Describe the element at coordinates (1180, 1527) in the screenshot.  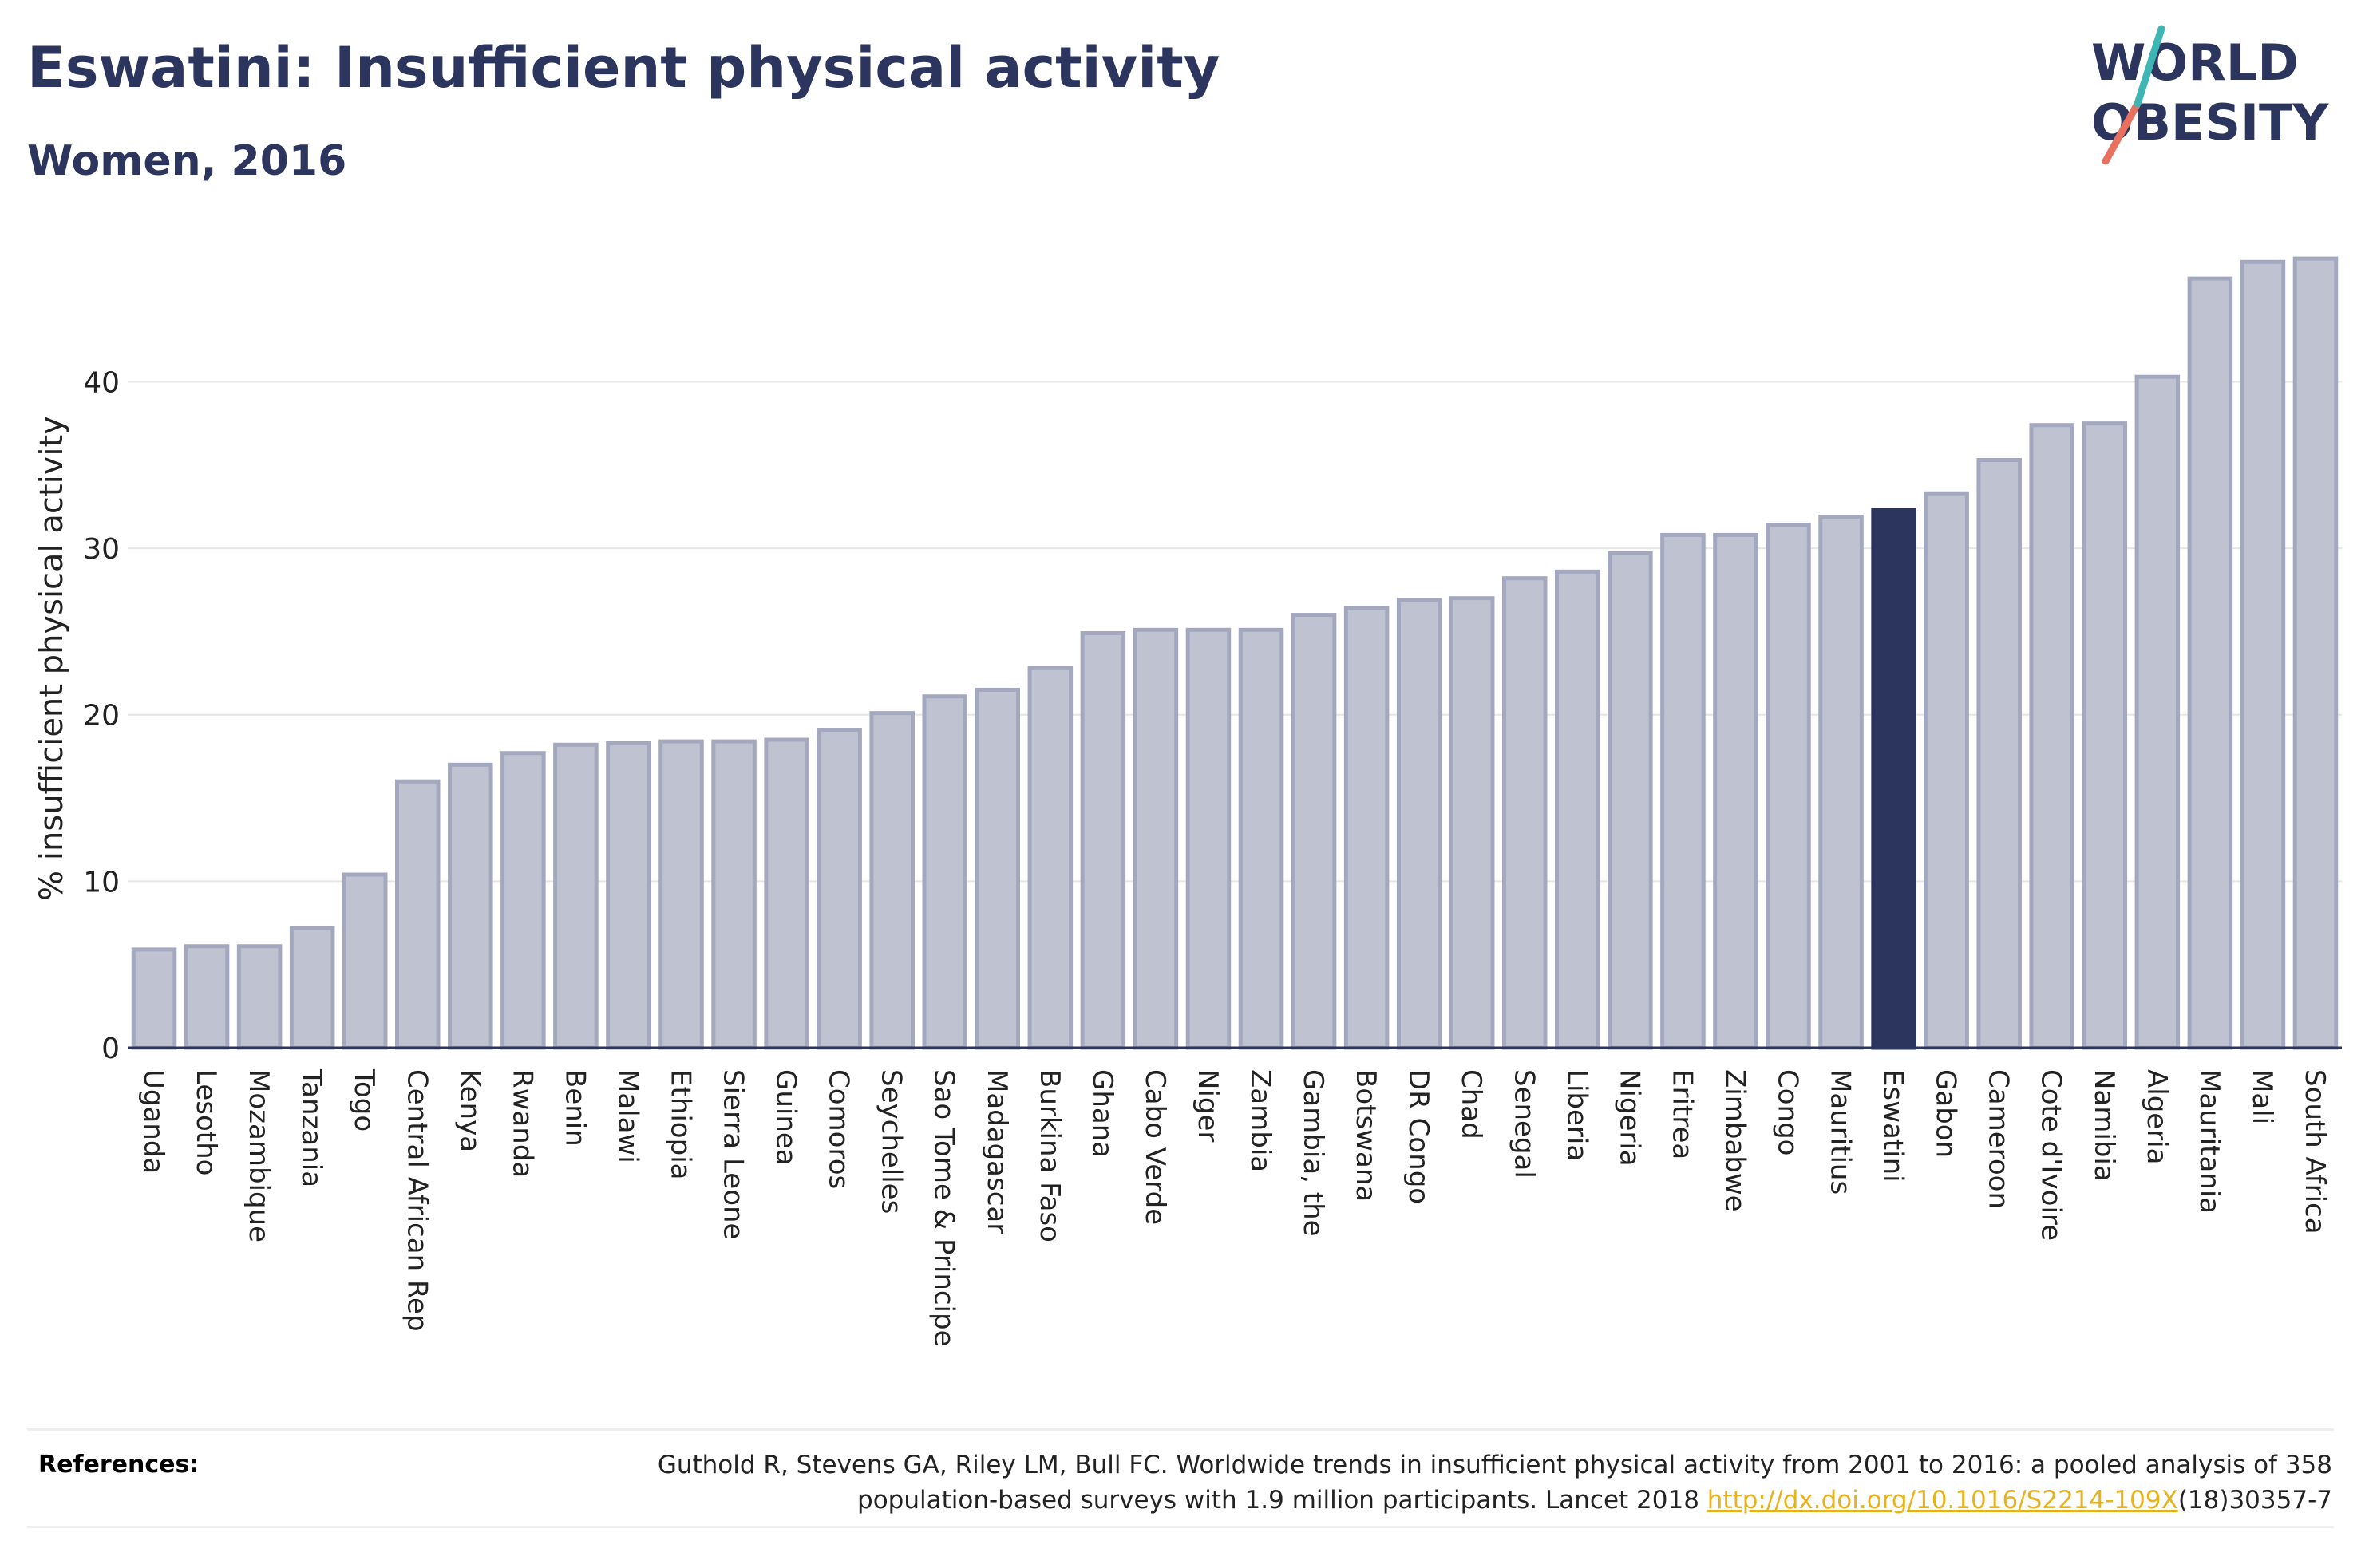
I see `references-bottom-rule` at that location.